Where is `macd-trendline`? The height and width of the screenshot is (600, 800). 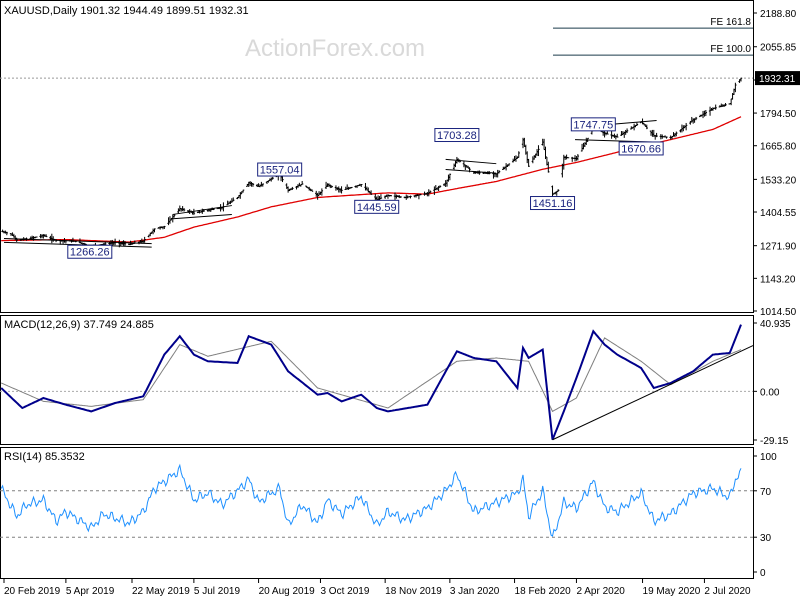
macd-trendline is located at coordinates (653, 393).